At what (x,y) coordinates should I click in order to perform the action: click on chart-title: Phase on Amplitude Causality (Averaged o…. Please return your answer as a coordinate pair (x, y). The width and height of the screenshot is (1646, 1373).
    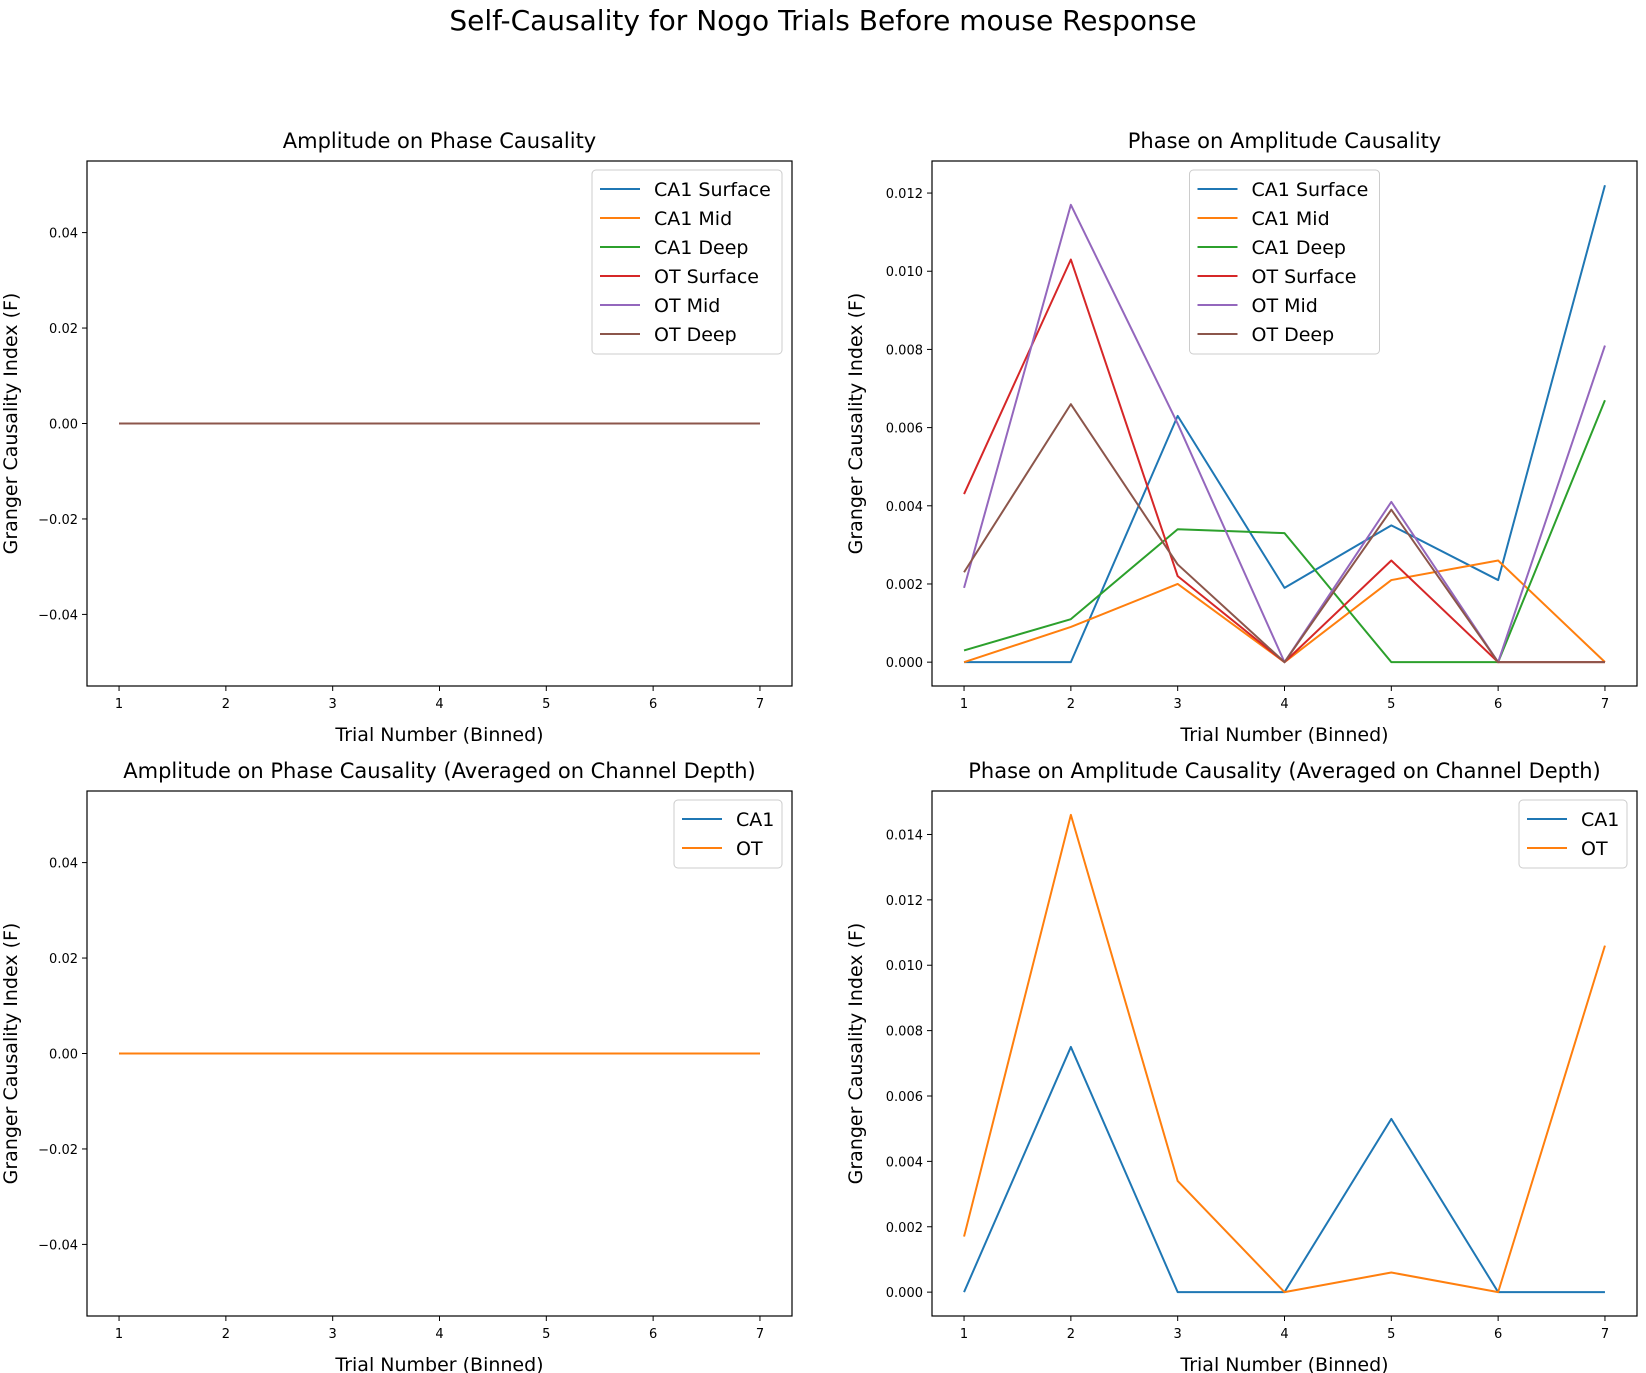
    Looking at the image, I should click on (1284, 771).